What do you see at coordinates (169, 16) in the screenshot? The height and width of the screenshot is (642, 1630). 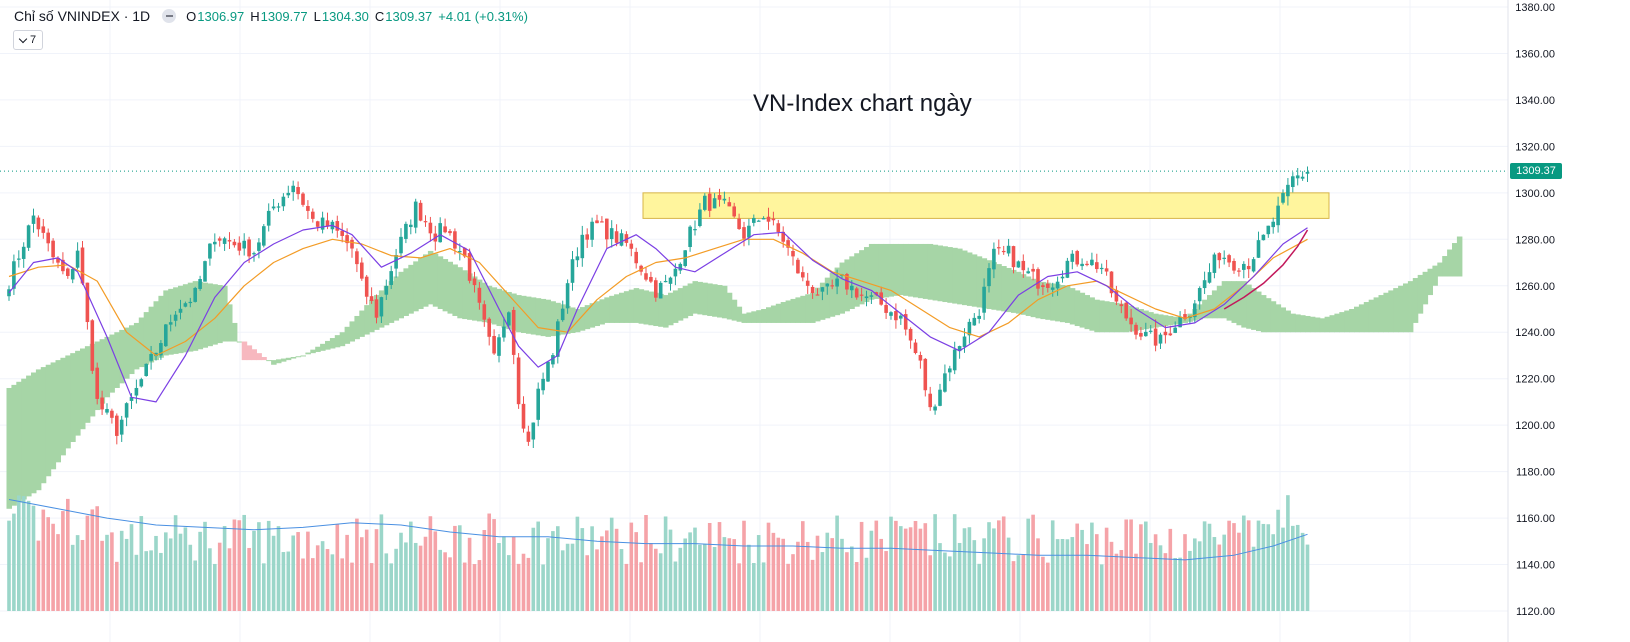 I see `minus-icon` at bounding box center [169, 16].